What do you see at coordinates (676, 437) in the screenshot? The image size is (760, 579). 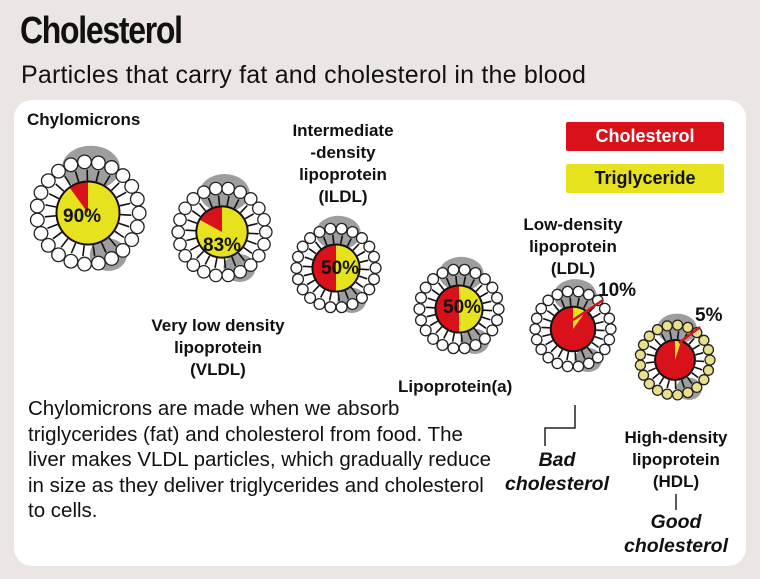 I see `hdl-label-line1: High-density` at bounding box center [676, 437].